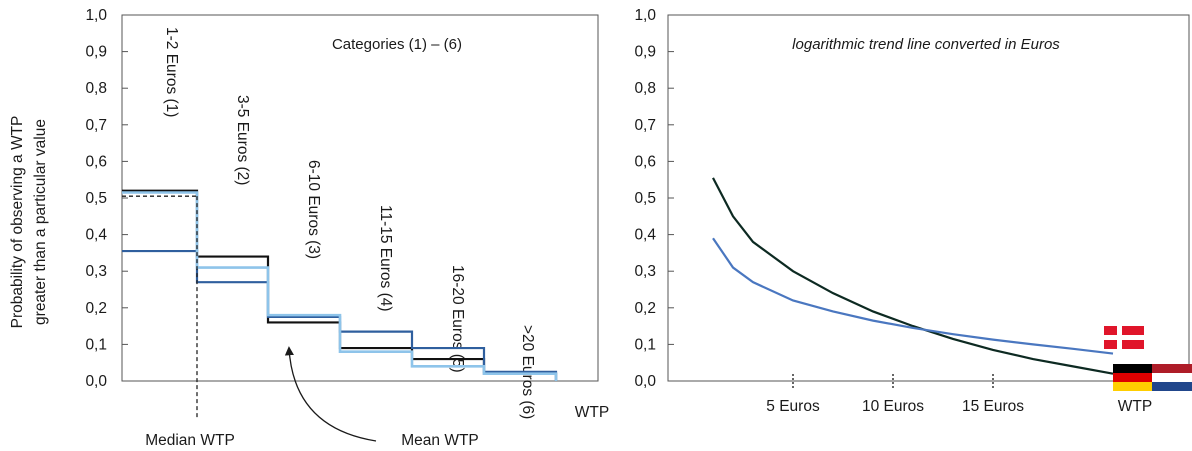  I want to click on right-x-axis-label: WTP, so click(1135, 406).